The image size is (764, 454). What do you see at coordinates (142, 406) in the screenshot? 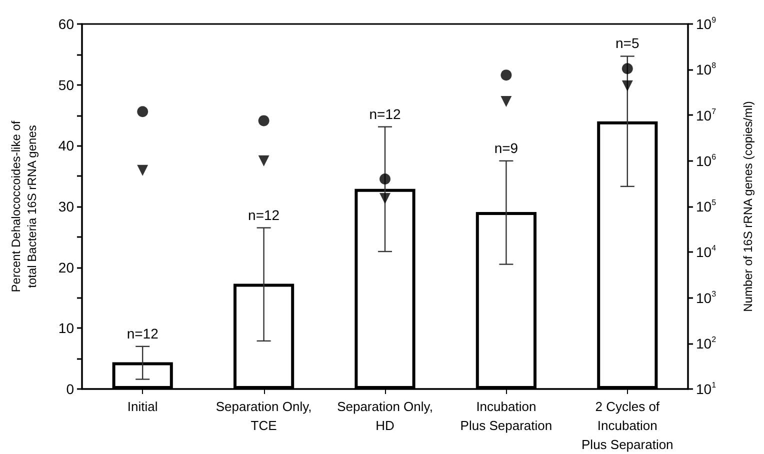
I see `x-tick-label: Initial` at bounding box center [142, 406].